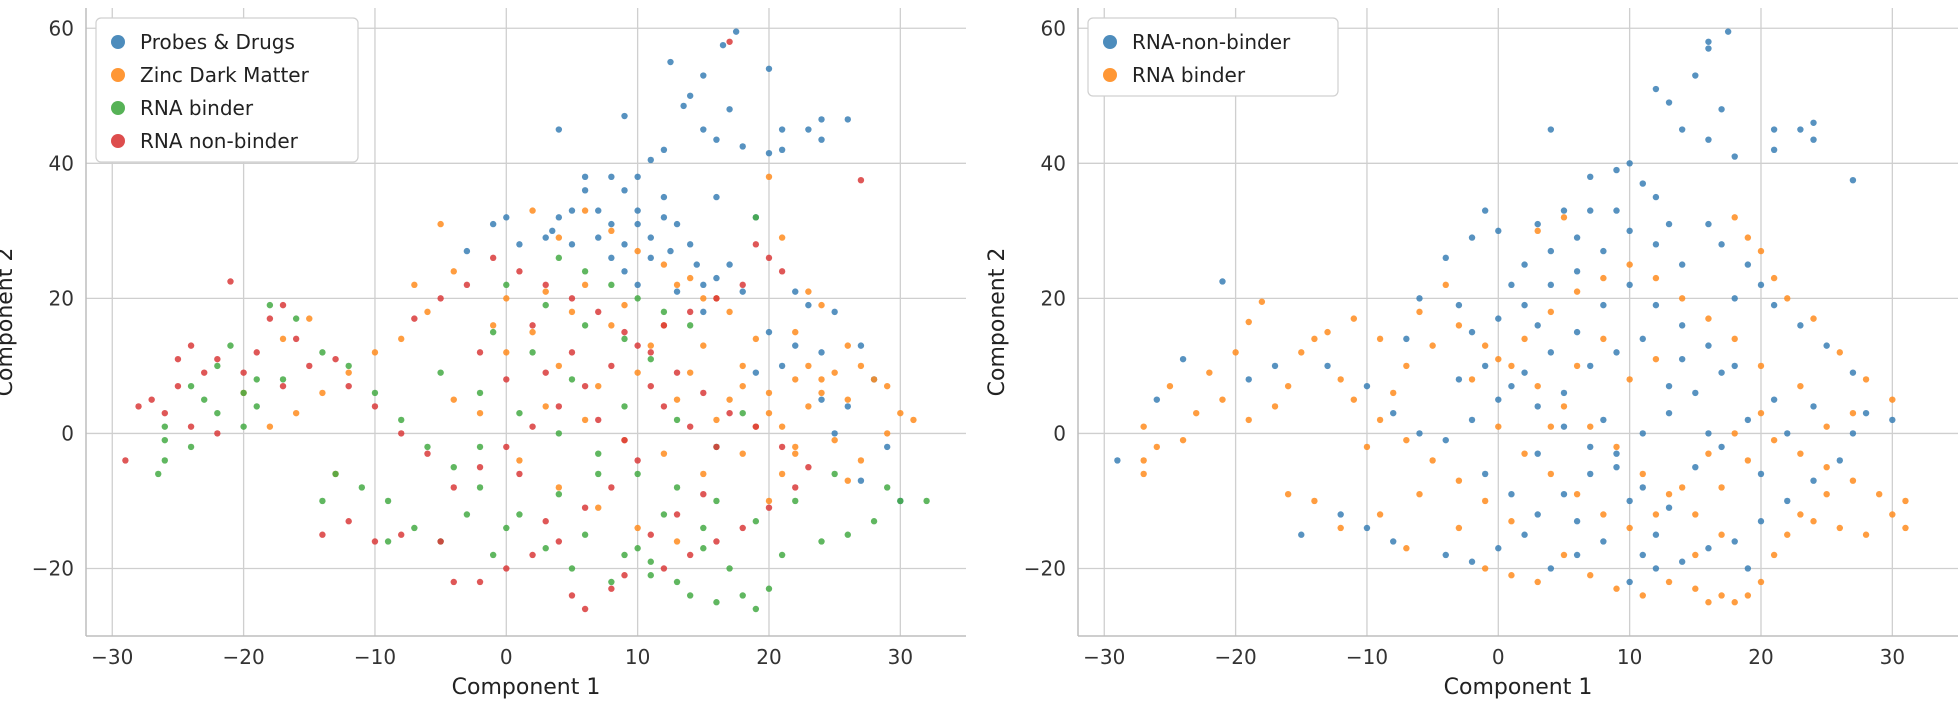 Image resolution: width=1960 pixels, height=721 pixels. Describe the element at coordinates (637, 657) in the screenshot. I see `x-tick-label: 10` at that location.